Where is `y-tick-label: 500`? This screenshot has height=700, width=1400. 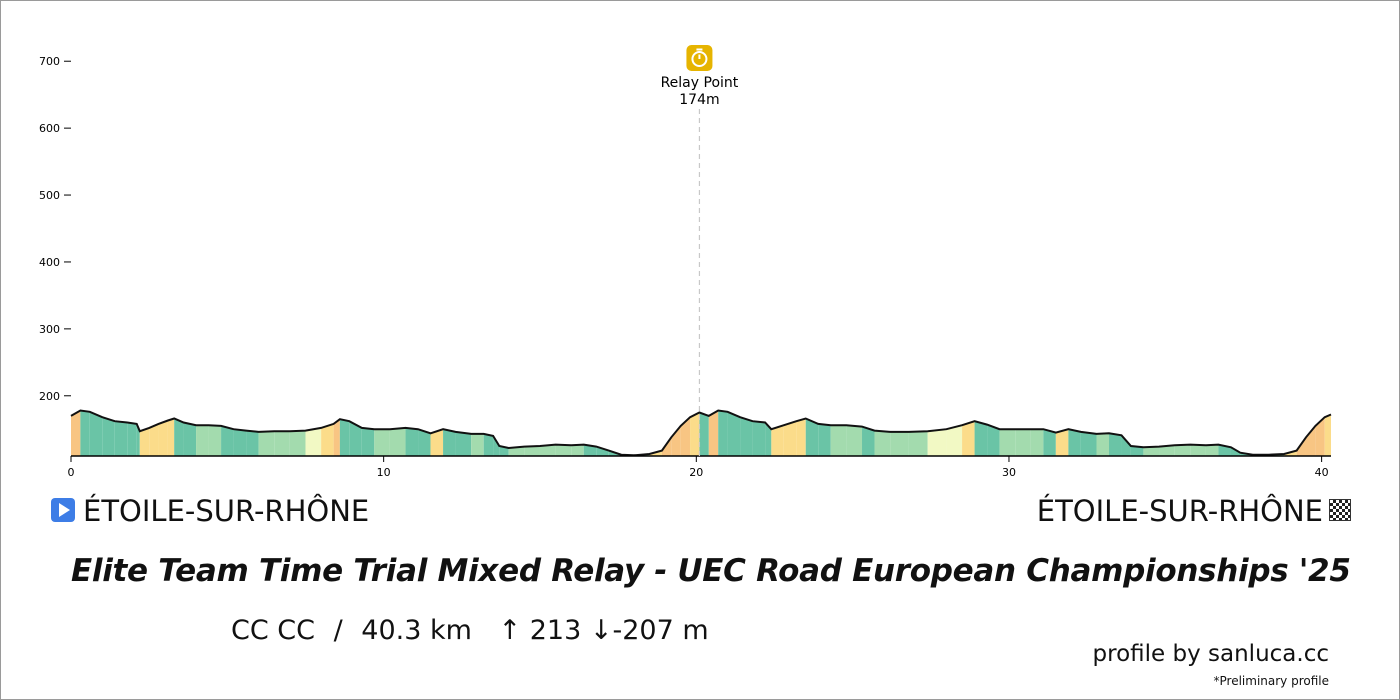
y-tick-label: 500 is located at coordinates (49, 195).